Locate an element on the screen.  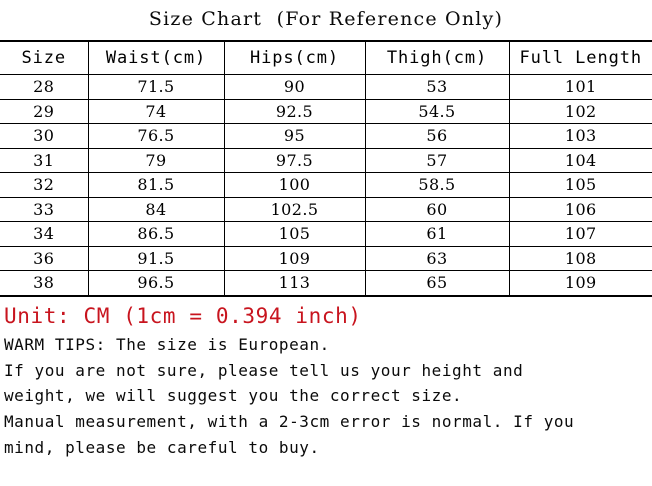
cell-thigh: 65 is located at coordinates (437, 283).